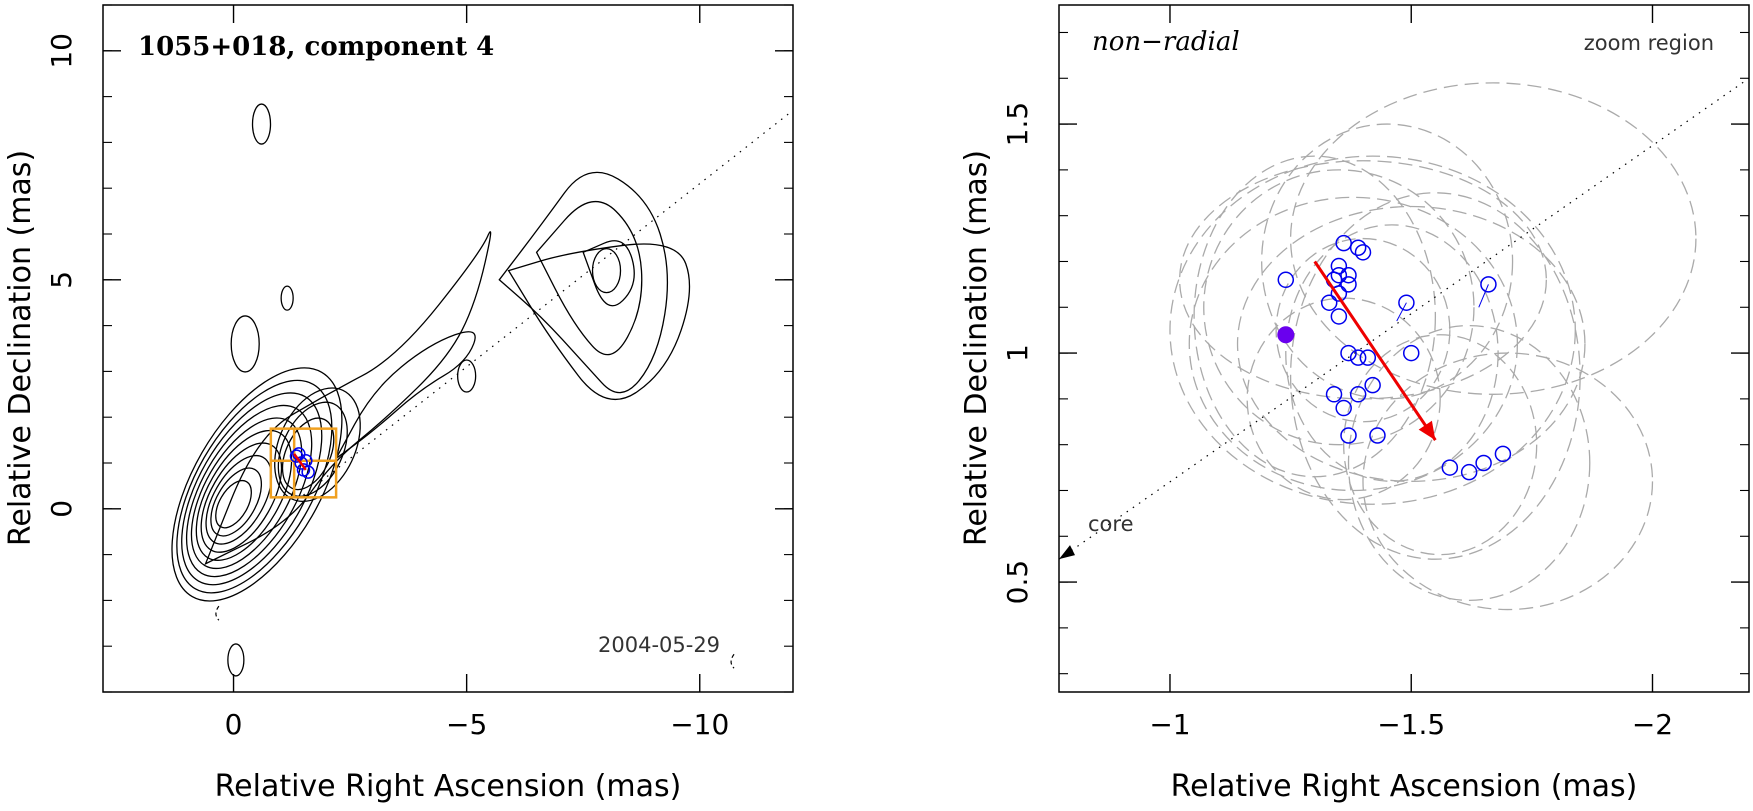 This screenshot has width=1753, height=811. What do you see at coordinates (316, 47) in the screenshot?
I see `left-panel-title: 1055+018, component 4` at bounding box center [316, 47].